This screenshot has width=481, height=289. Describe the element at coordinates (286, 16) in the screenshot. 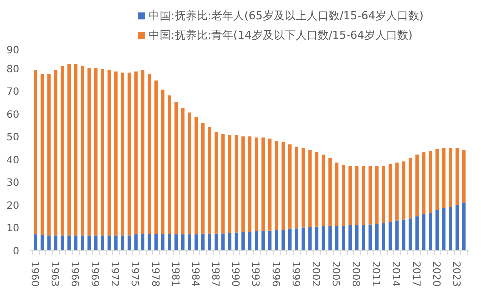

I see `legend-label: 中国:抚养比:老年人(65岁及以上人口数/15-64岁人口数)` at that location.